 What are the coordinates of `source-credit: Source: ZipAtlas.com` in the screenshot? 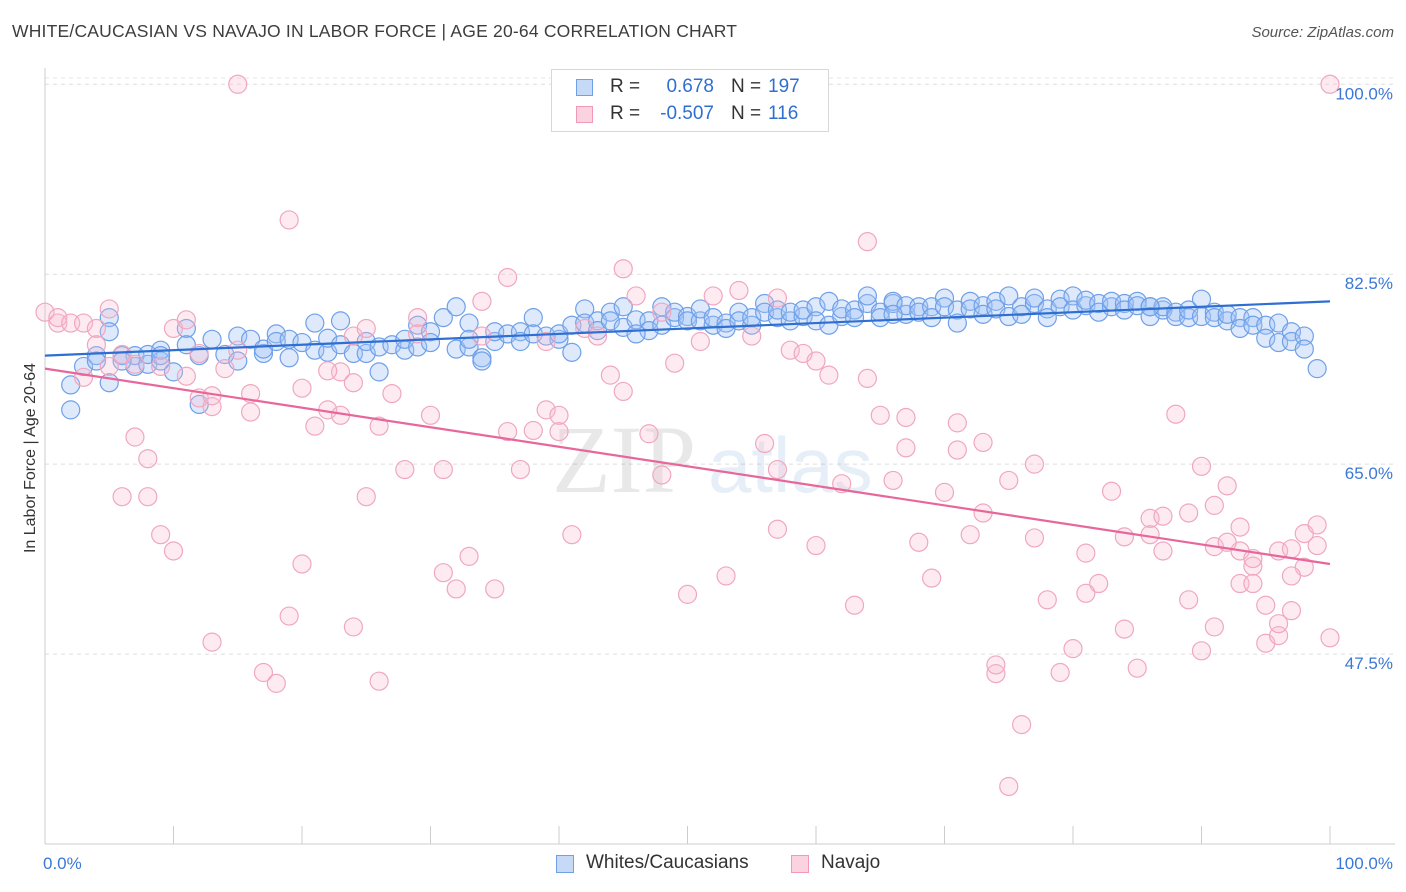 It's located at (1322, 32).